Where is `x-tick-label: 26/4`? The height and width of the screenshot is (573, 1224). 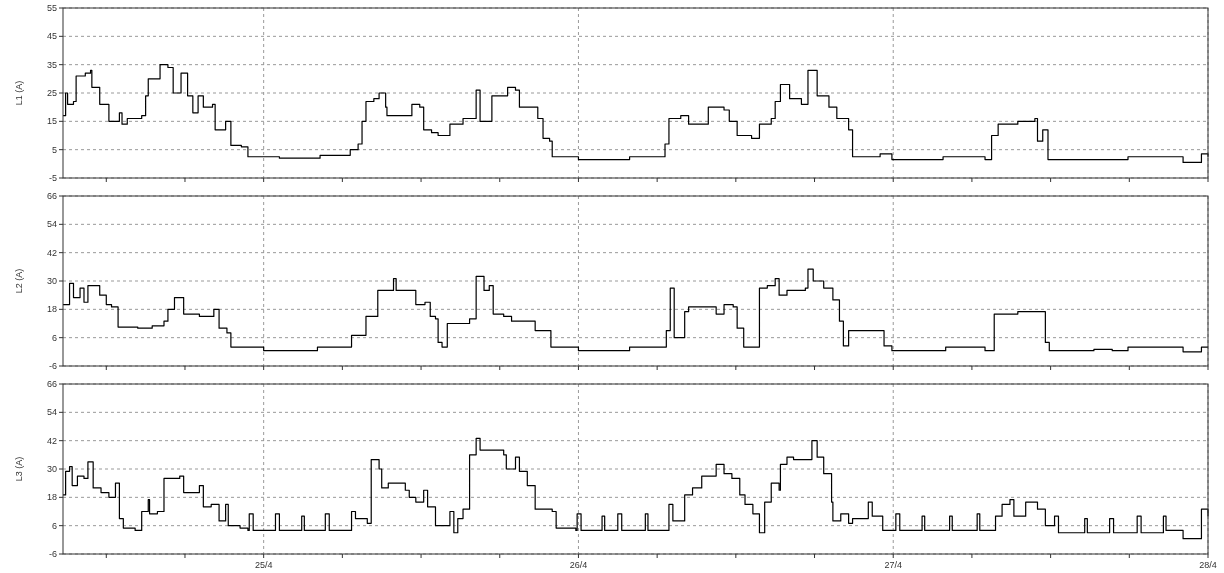 x-tick-label: 26/4 is located at coordinates (578, 565).